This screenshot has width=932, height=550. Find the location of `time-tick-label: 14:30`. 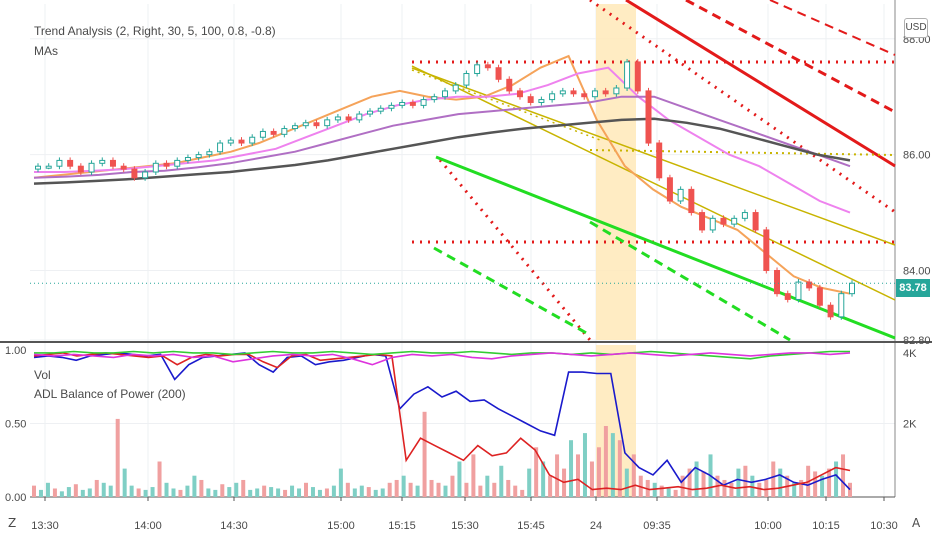

time-tick-label: 14:30 is located at coordinates (234, 526).